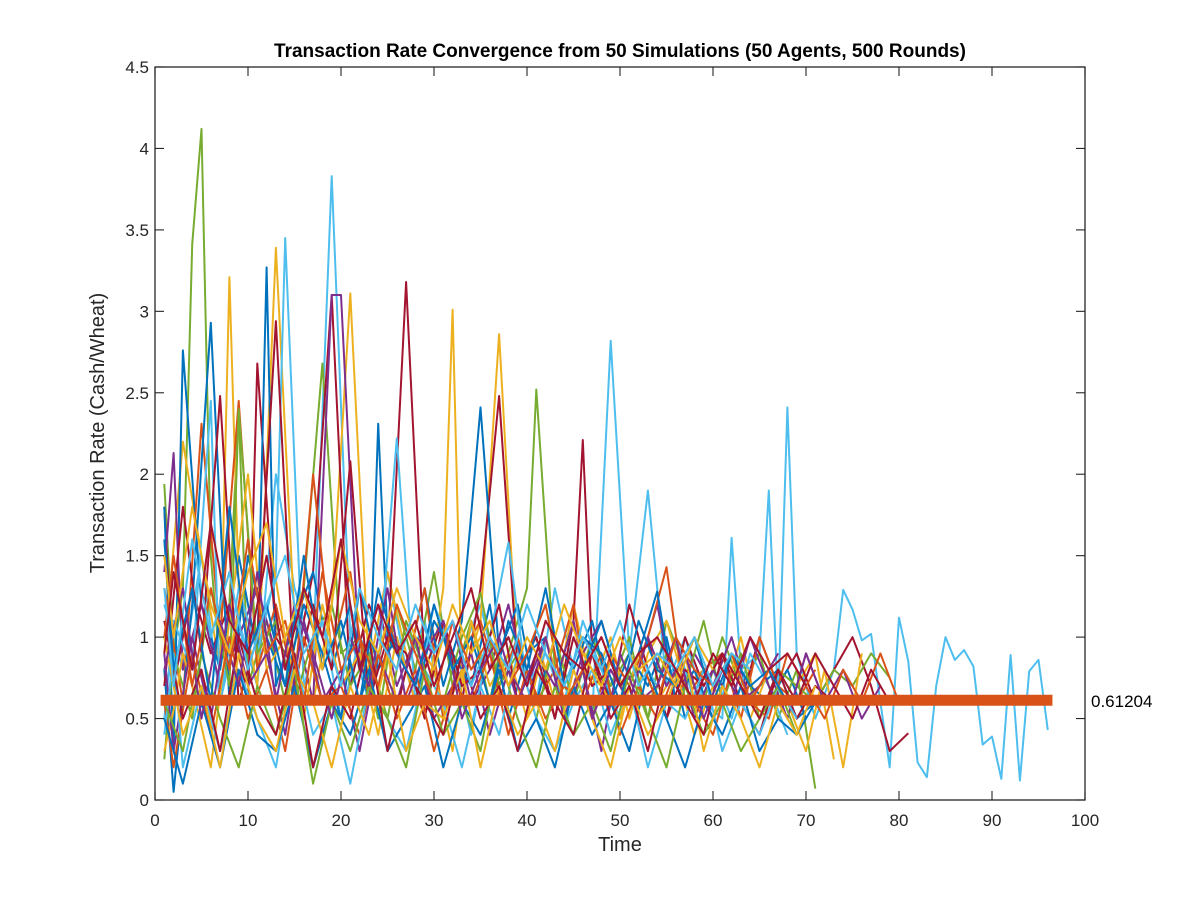 This screenshot has height=900, width=1200. I want to click on y-tick-label: 2.5, so click(137, 393).